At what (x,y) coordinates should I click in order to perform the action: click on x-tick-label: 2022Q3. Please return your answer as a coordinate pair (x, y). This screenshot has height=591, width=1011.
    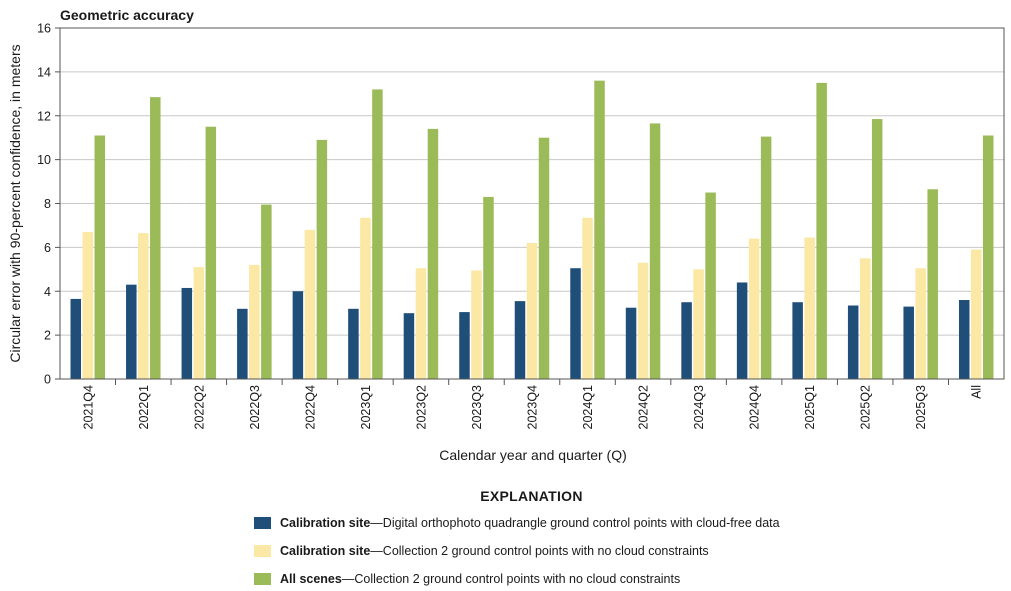
    Looking at the image, I should click on (255, 407).